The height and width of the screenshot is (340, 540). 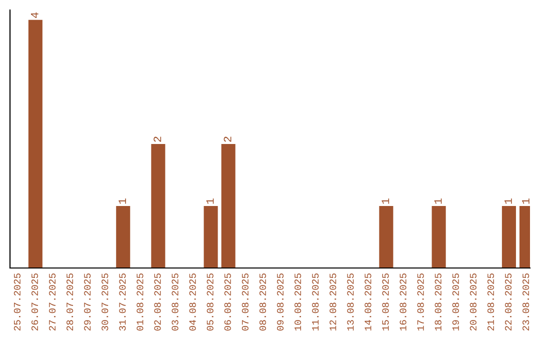 What do you see at coordinates (140, 302) in the screenshot?
I see `x-tick-label: 01.08.2025` at bounding box center [140, 302].